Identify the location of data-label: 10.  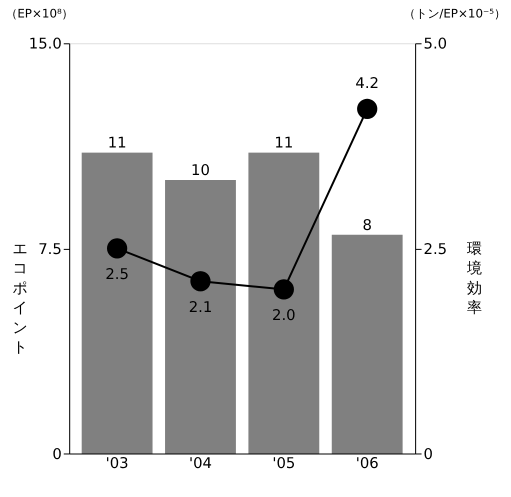
(200, 171).